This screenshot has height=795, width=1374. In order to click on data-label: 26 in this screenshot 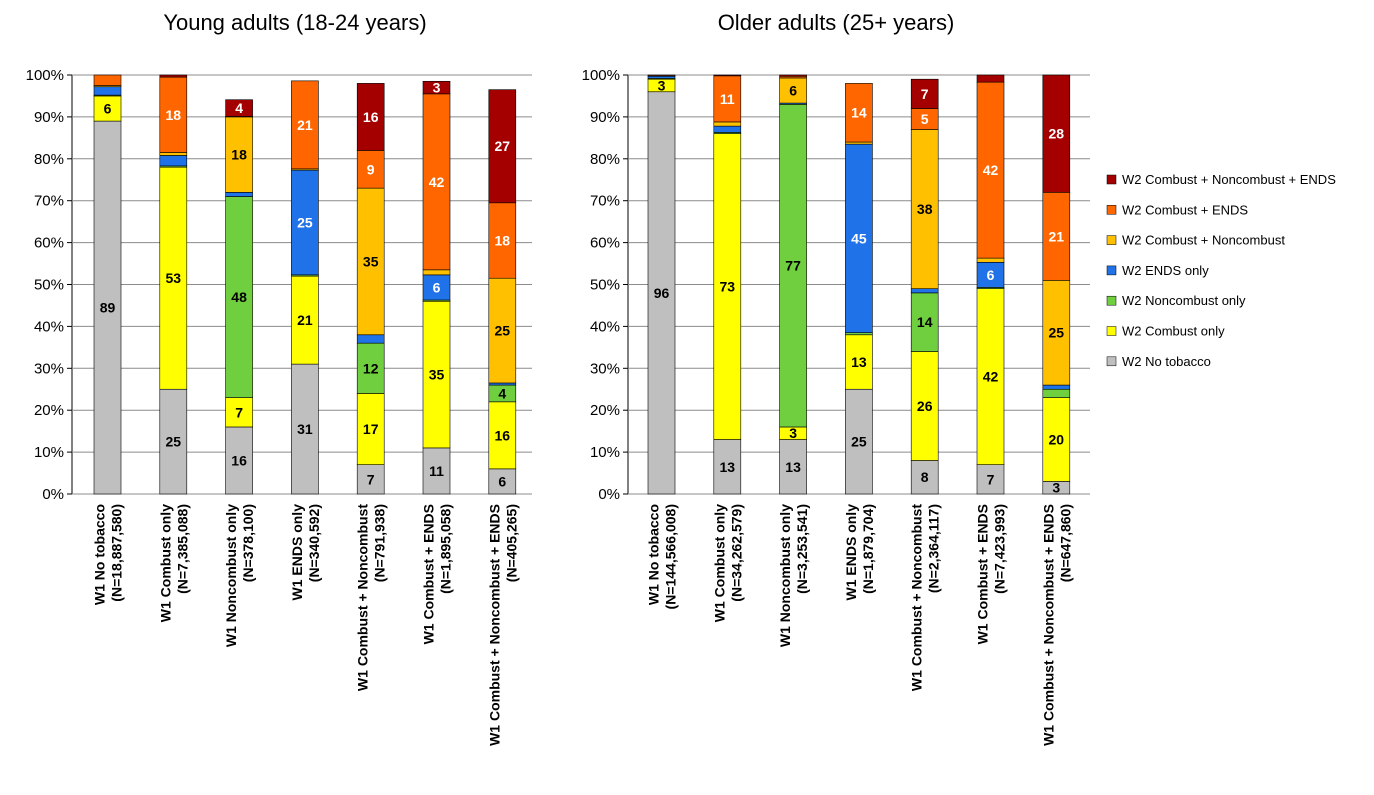, I will do `click(925, 406)`.